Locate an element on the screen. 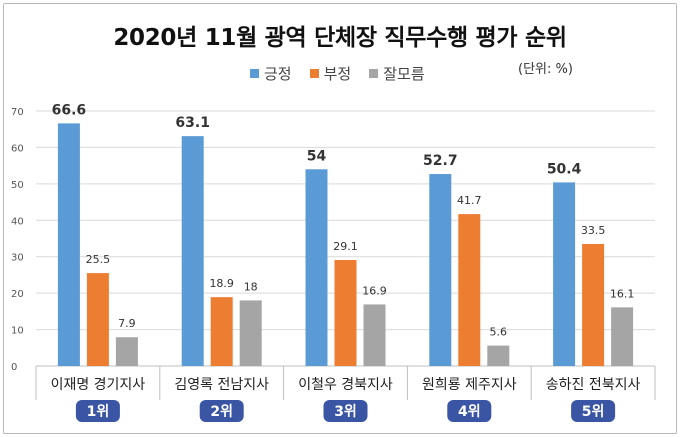 This screenshot has height=437, width=680. rank-badge-label: 2위 is located at coordinates (221, 412).